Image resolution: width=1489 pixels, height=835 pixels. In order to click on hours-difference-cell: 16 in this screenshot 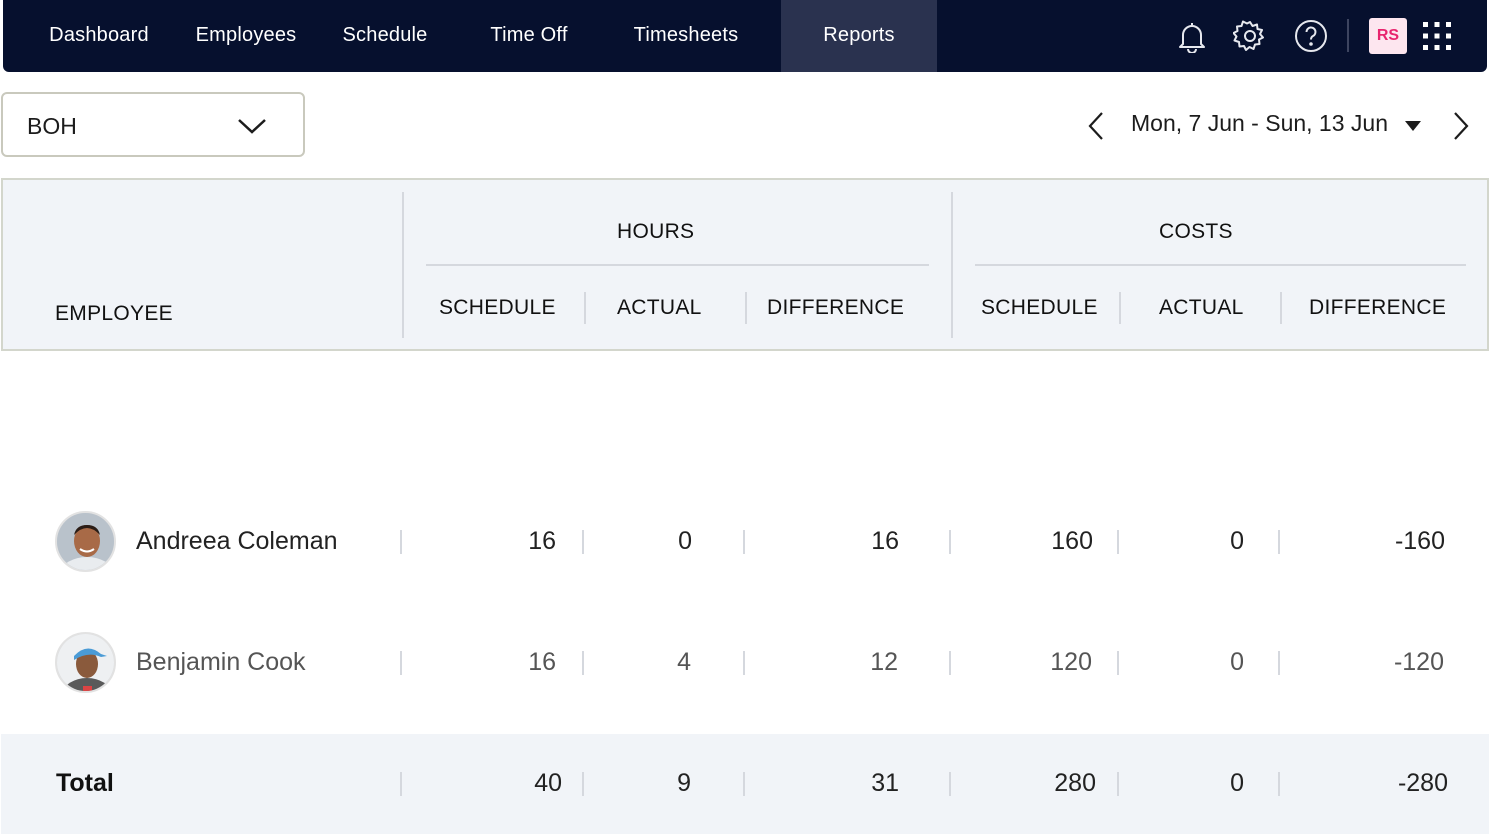, I will do `click(885, 541)`.